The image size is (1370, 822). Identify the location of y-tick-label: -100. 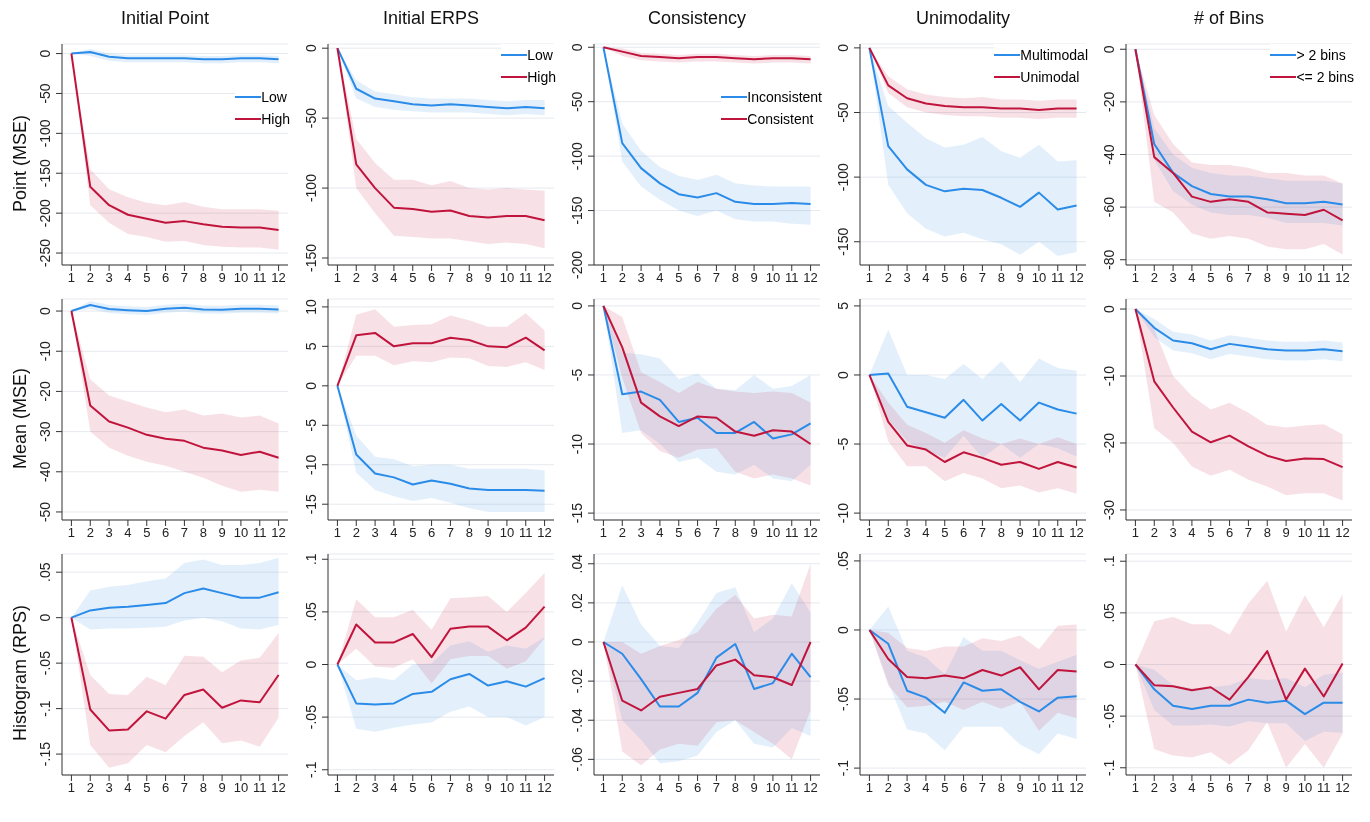
(843, 177).